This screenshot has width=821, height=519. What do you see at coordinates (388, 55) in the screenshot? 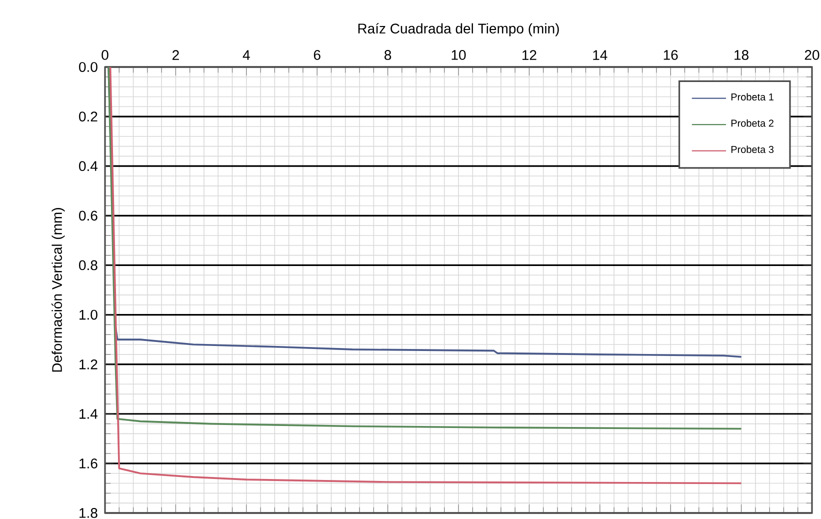
I see `x-tick-label: 8` at bounding box center [388, 55].